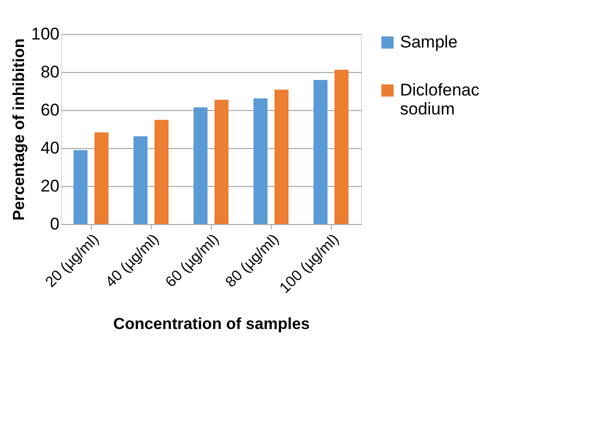  I want to click on y-tick-label: 0, so click(55, 224).